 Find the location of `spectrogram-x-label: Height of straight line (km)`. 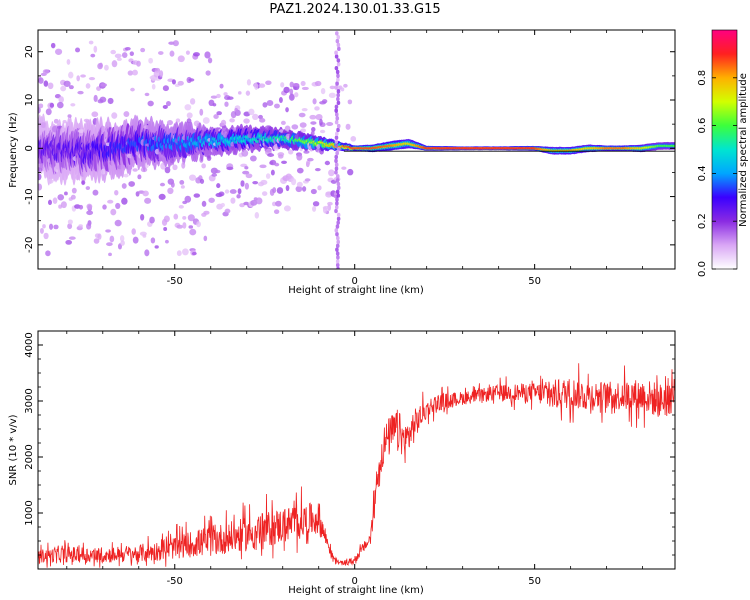

spectrogram-x-label: Height of straight line (km) is located at coordinates (356, 290).